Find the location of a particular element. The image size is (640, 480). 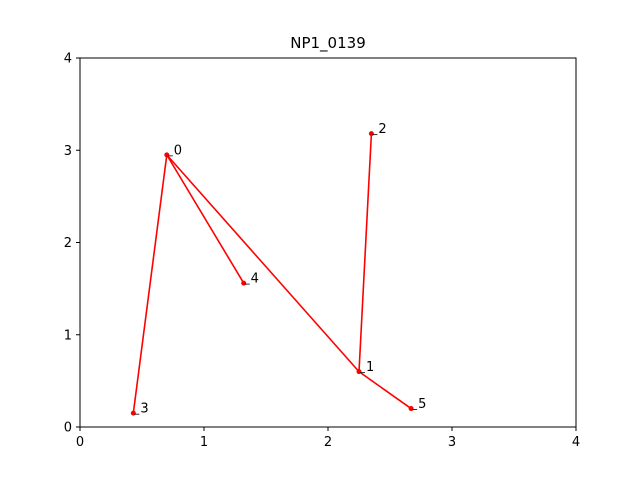

y-tick-label: 0 is located at coordinates (68, 428).